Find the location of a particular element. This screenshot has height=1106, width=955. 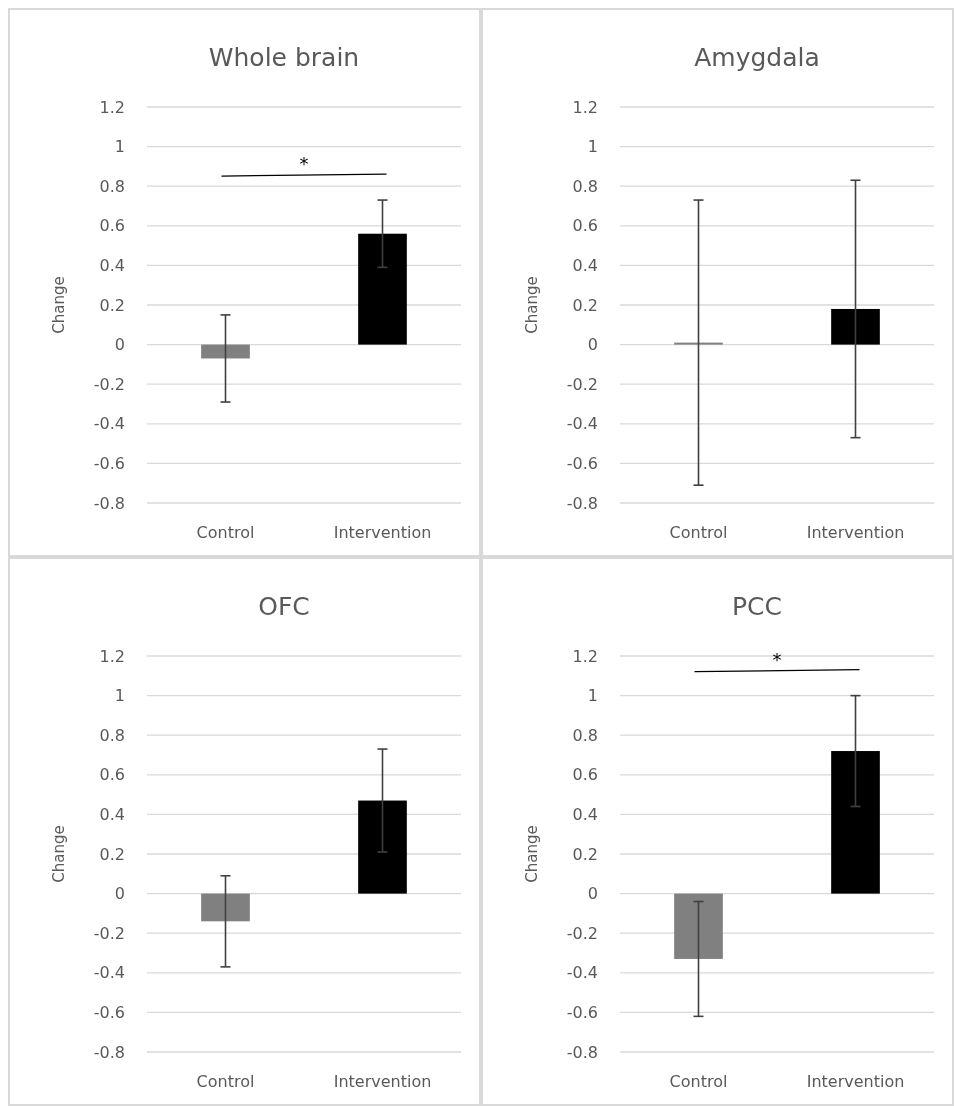

chart-title: OFC is located at coordinates (284, 606).